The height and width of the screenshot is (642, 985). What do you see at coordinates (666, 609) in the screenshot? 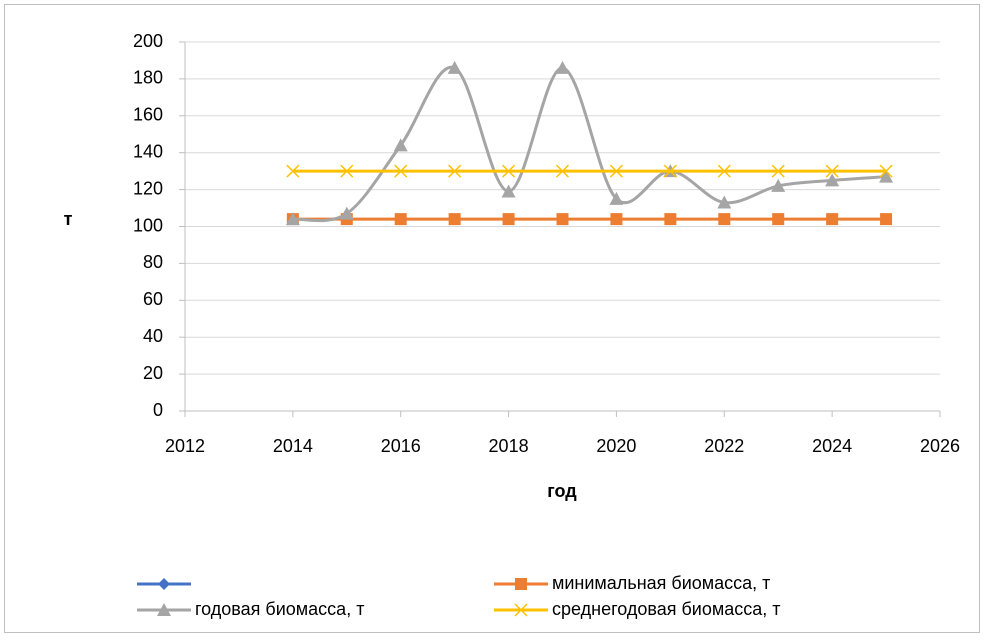
I see `legend-label: среднегодовая биомасса, т` at bounding box center [666, 609].